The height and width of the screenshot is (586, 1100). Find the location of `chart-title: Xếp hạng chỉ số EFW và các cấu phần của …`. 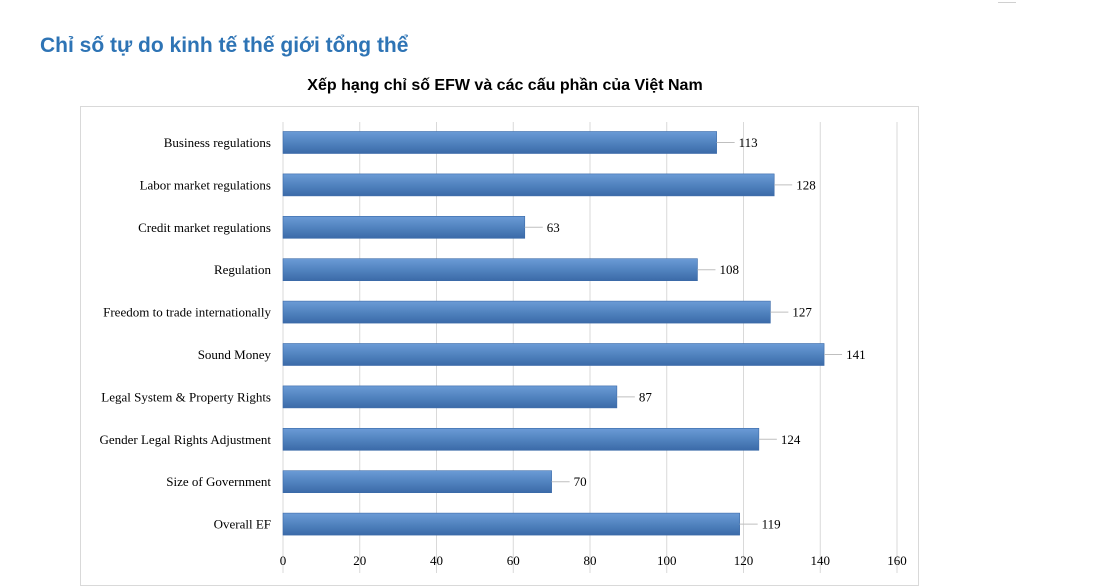

chart-title: Xếp hạng chỉ số EFW và các cấu phần của … is located at coordinates (505, 85).